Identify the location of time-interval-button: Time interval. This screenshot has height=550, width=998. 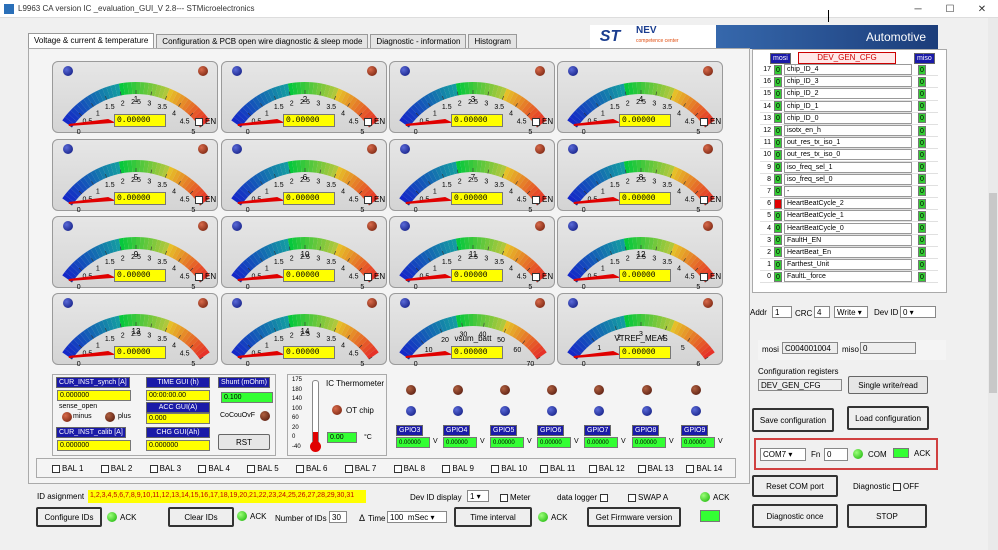
(493, 517).